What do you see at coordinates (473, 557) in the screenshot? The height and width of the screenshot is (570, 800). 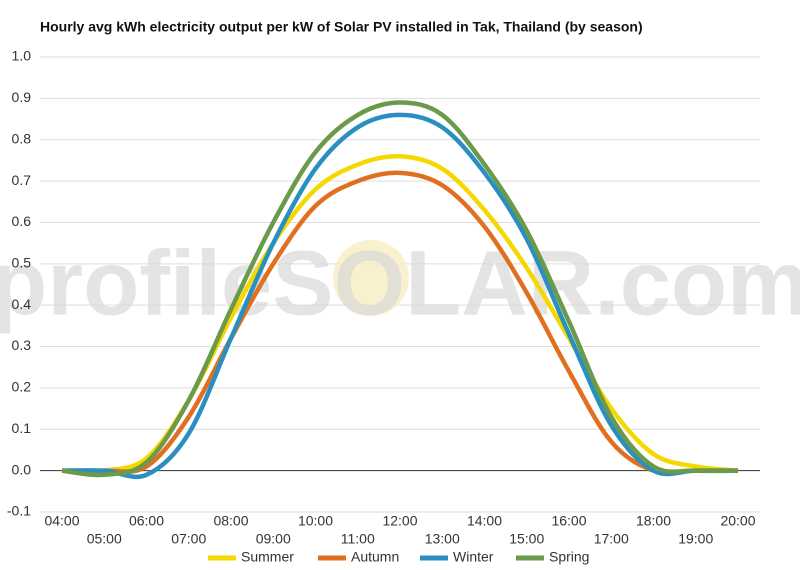 I see `legend-label: Winter` at bounding box center [473, 557].